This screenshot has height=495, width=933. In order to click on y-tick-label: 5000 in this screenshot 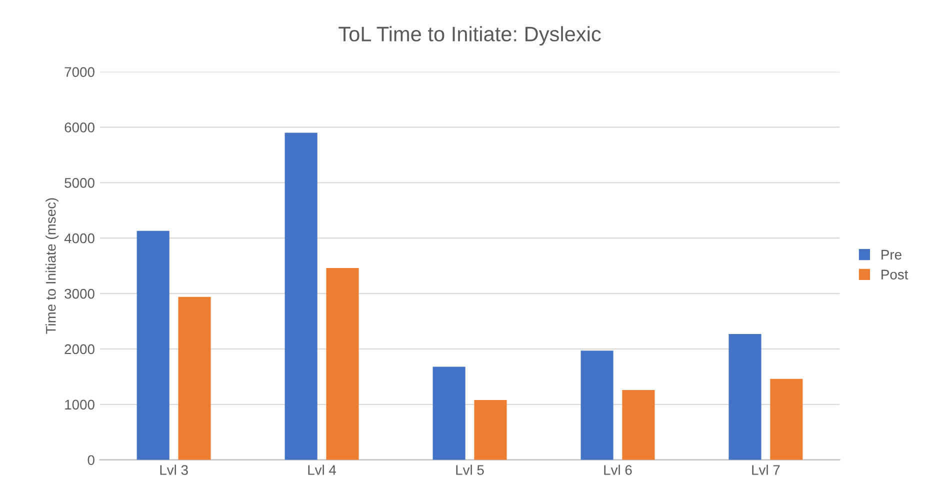, I will do `click(79, 183)`.